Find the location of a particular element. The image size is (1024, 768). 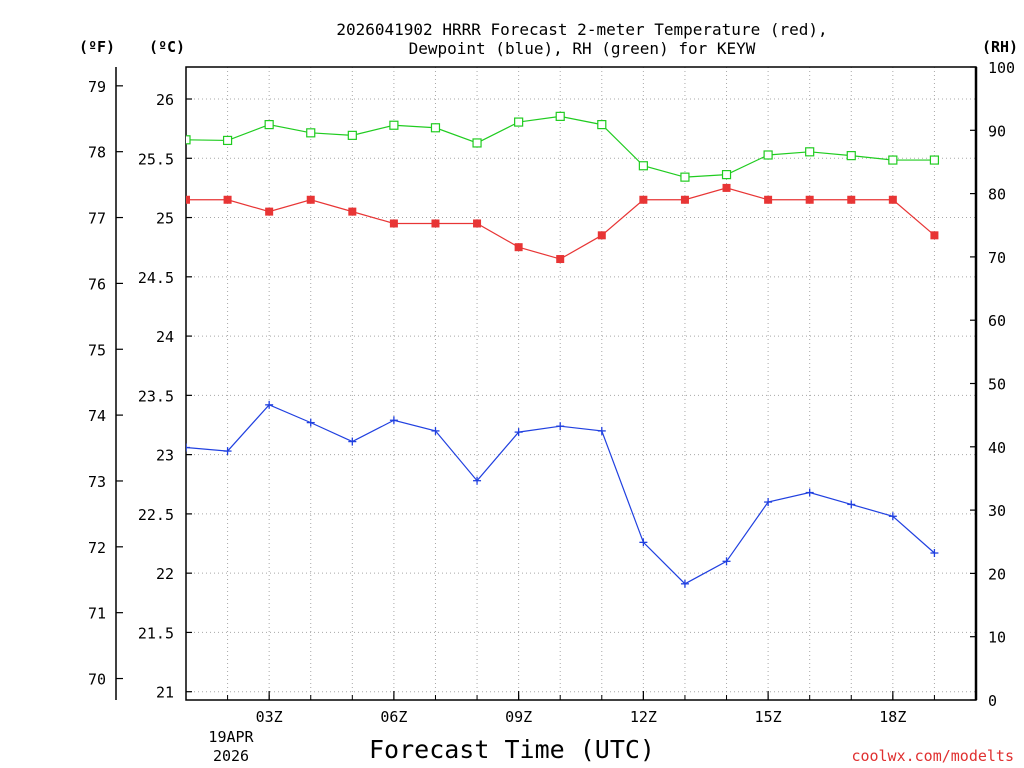

celsius-tick-label: 25 is located at coordinates (165, 219).